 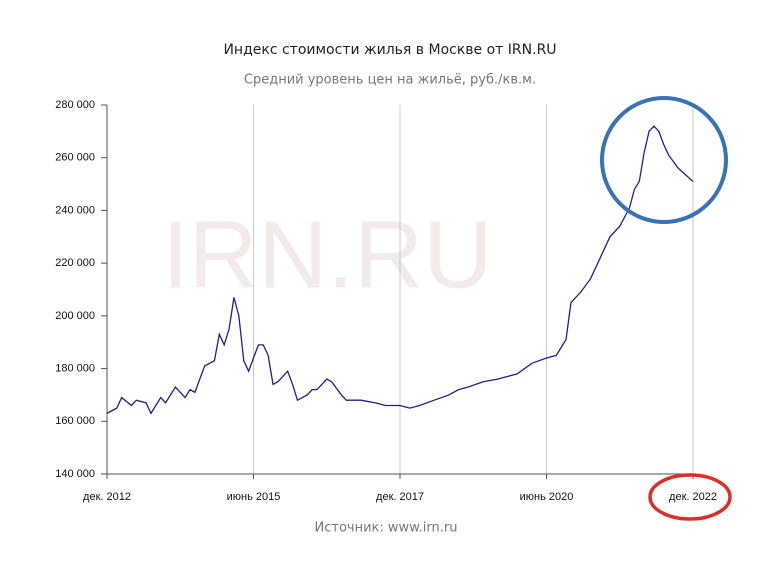 I want to click on y-tick-label: 240 000, so click(x=75, y=210).